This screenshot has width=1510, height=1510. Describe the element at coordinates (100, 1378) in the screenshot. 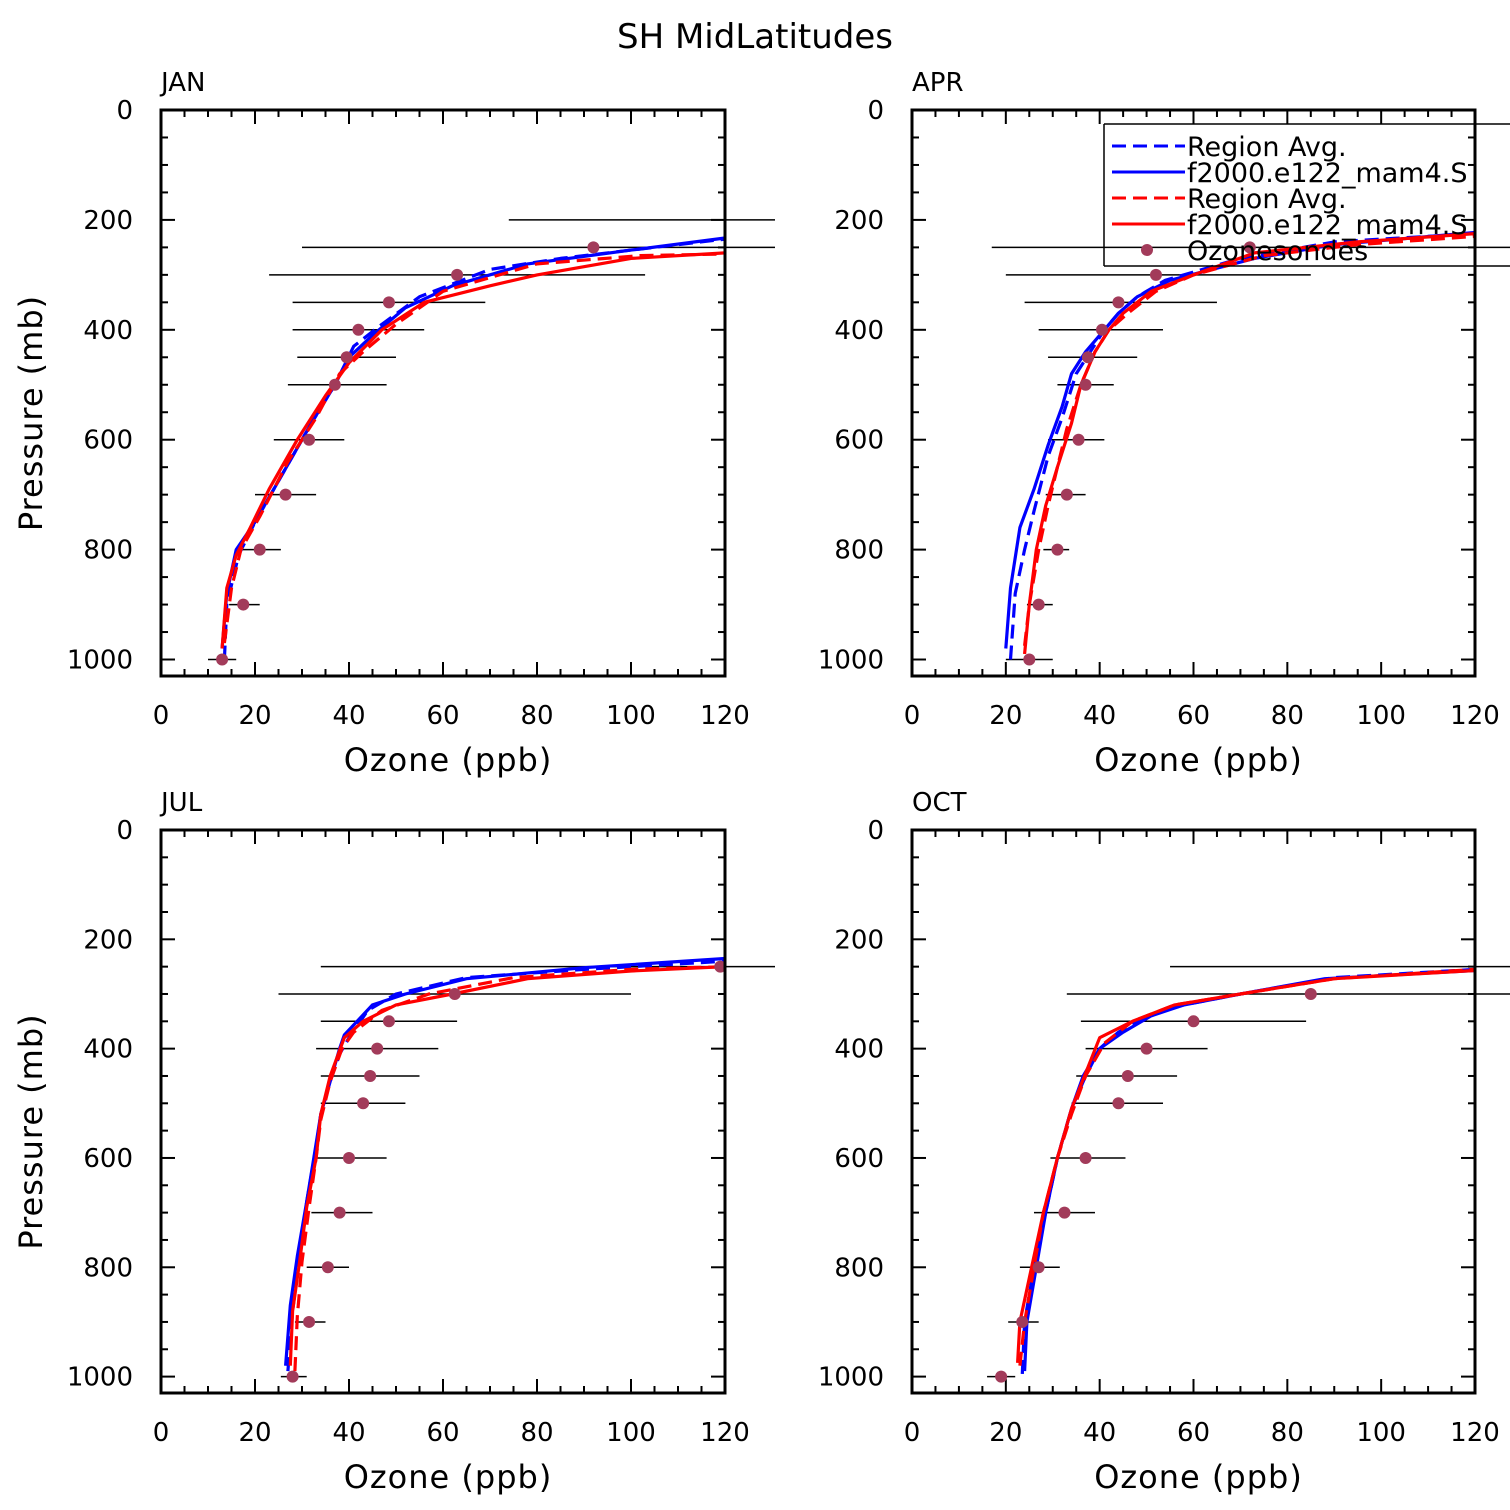

I see `y-tick-label: 1000` at that location.